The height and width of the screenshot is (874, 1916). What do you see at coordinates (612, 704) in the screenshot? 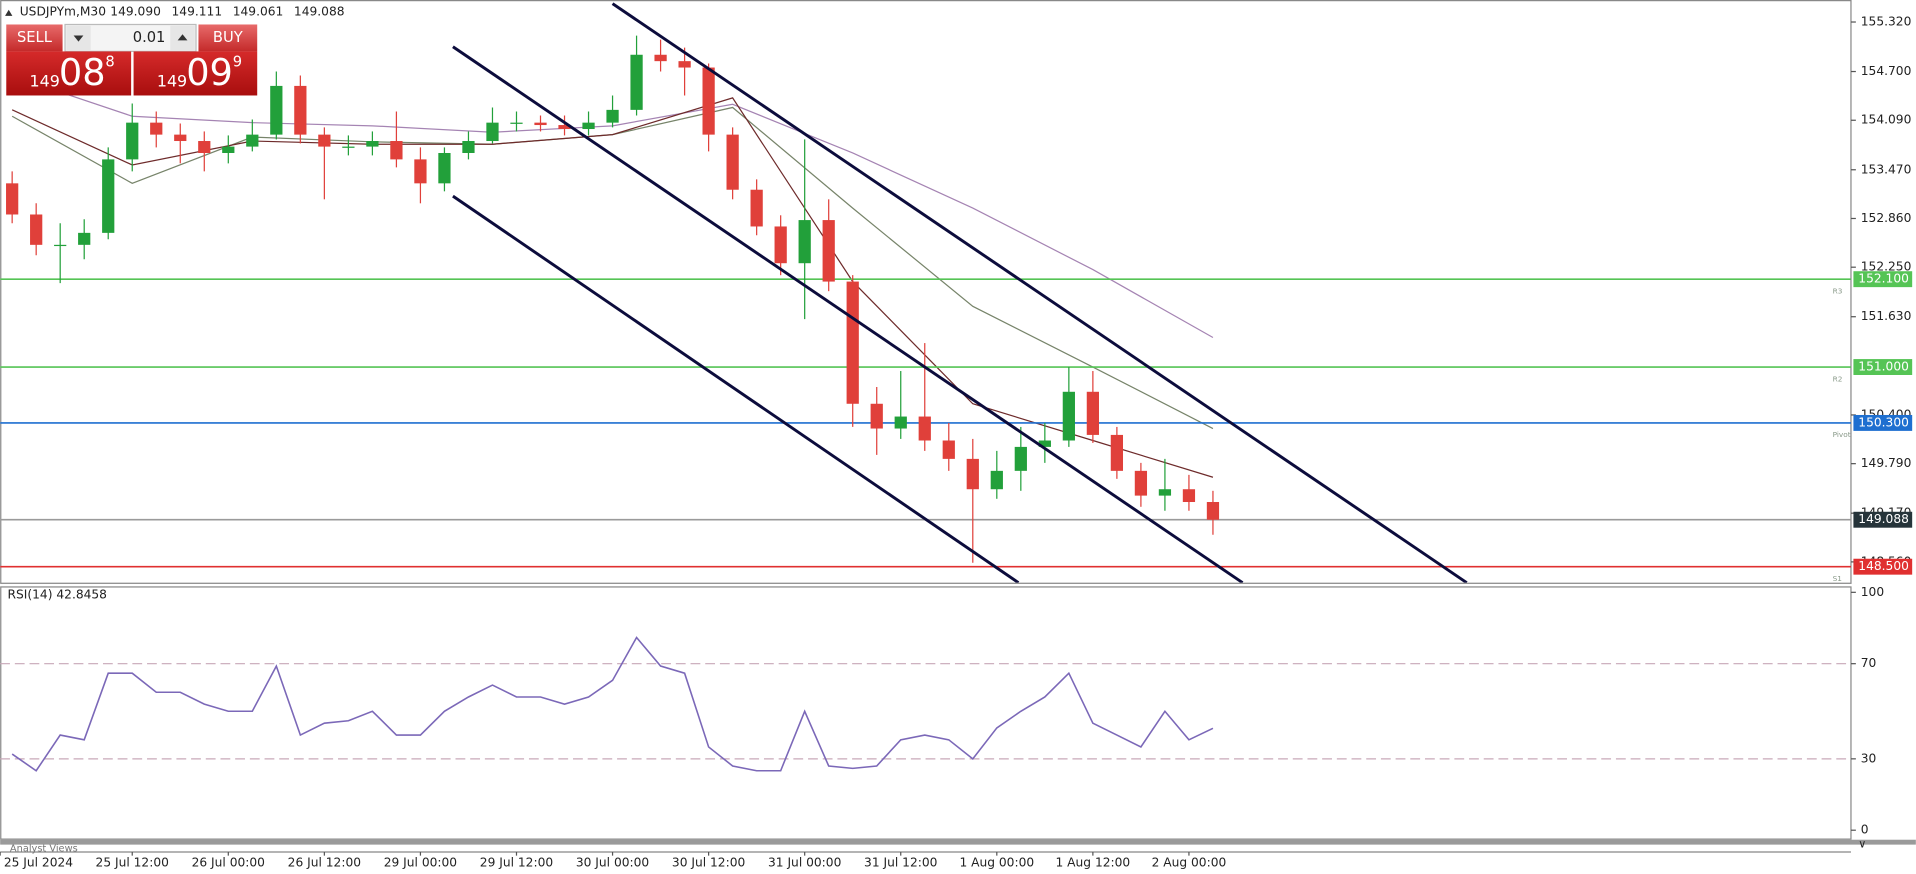
I see `rsi-line` at bounding box center [612, 704].